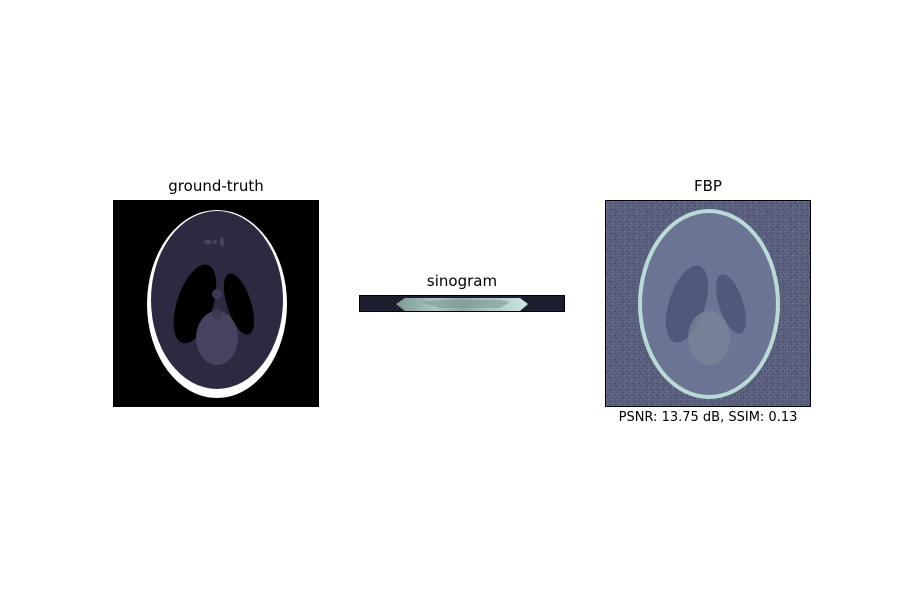  I want to click on fbp-reconstruction, so click(708, 303).